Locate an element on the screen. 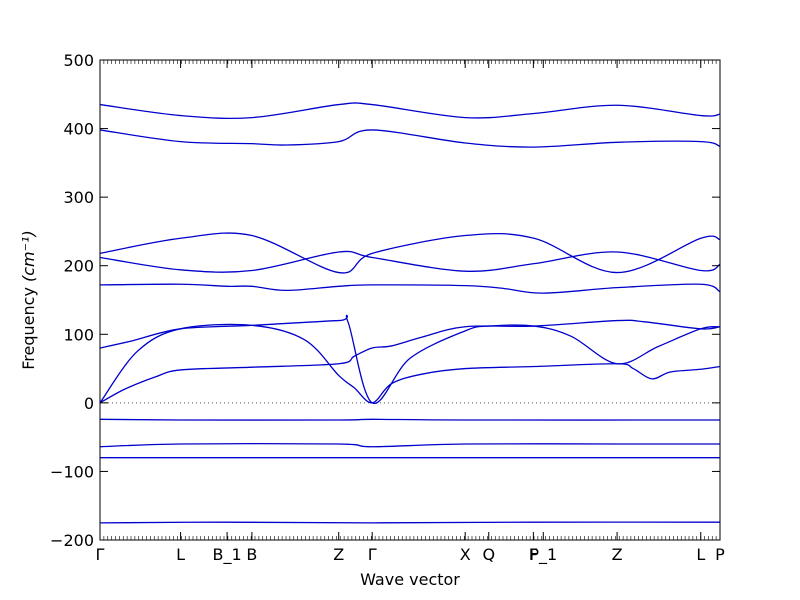 The width and height of the screenshot is (800, 600). y-tick-label: 500 is located at coordinates (78, 60).